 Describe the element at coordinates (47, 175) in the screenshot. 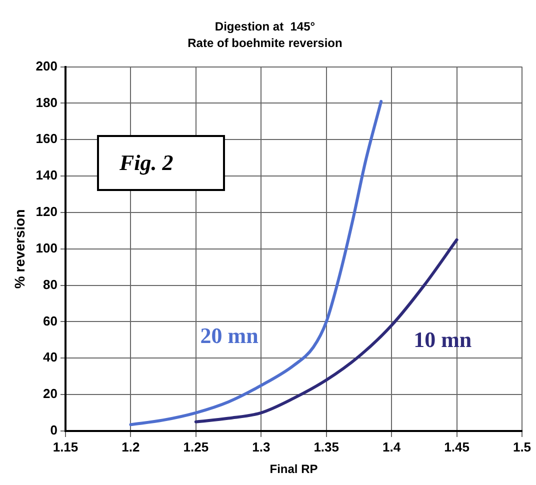

I see `y-tick-label: 140` at that location.